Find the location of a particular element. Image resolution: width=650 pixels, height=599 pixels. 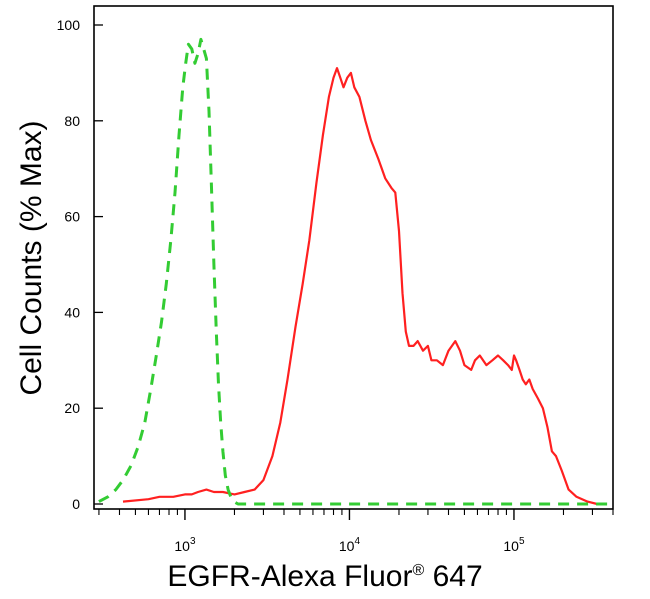

x-tick-label: 10⁴ is located at coordinates (350, 545).